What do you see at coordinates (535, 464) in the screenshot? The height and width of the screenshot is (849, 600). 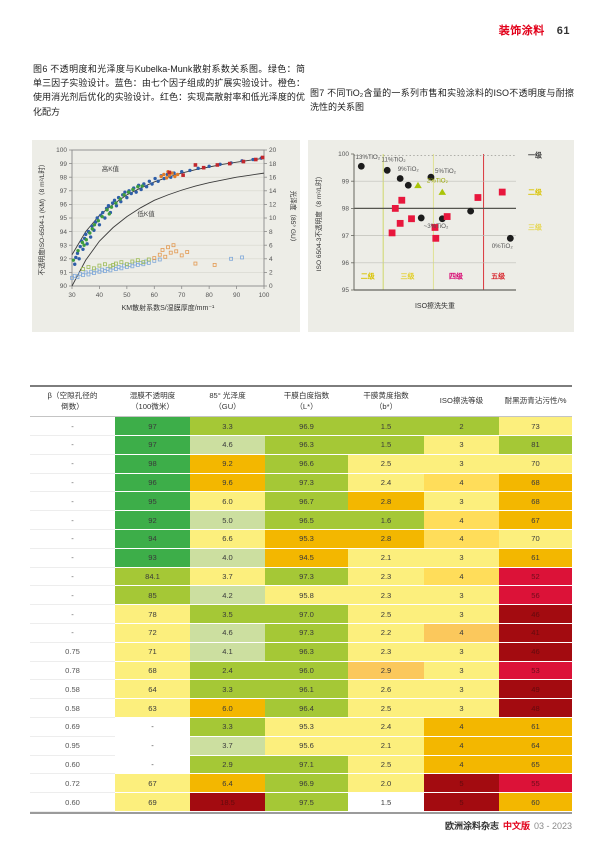 I see `table-cell: 70` at bounding box center [535, 464].